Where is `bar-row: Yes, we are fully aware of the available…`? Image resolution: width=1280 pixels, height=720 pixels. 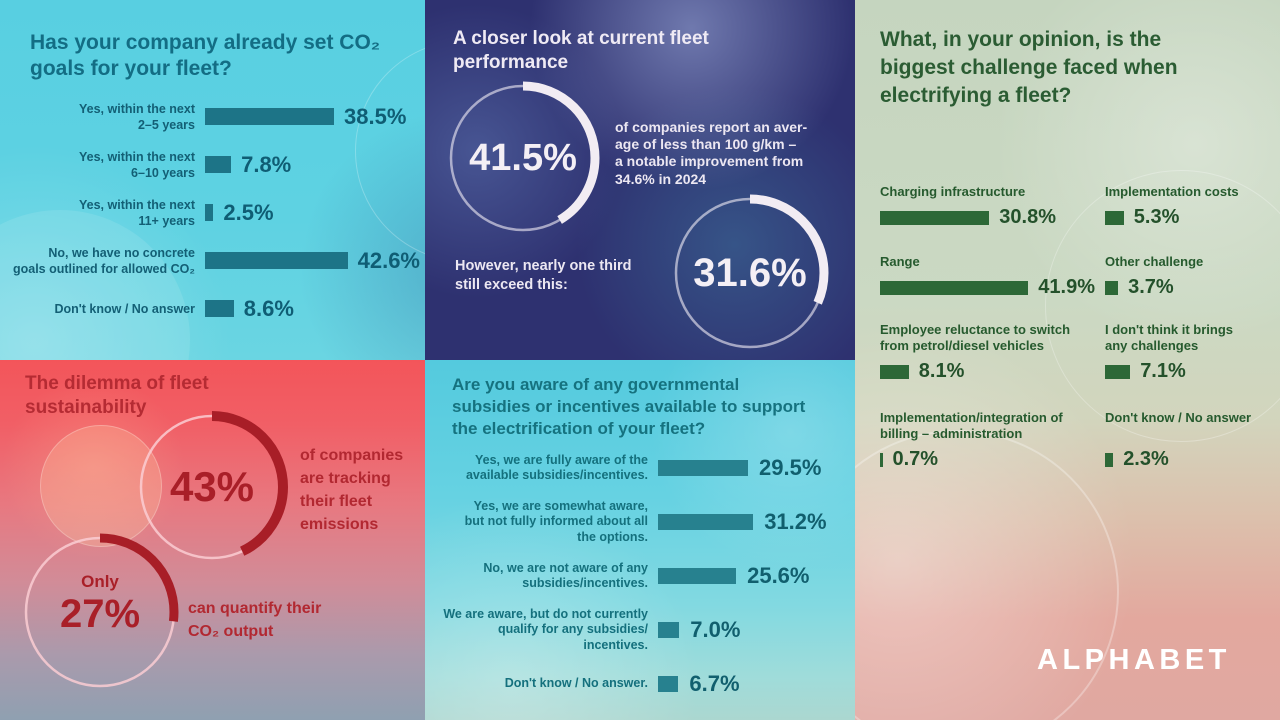 bar-row: Yes, we are fully aware of the available… is located at coordinates (643, 468).